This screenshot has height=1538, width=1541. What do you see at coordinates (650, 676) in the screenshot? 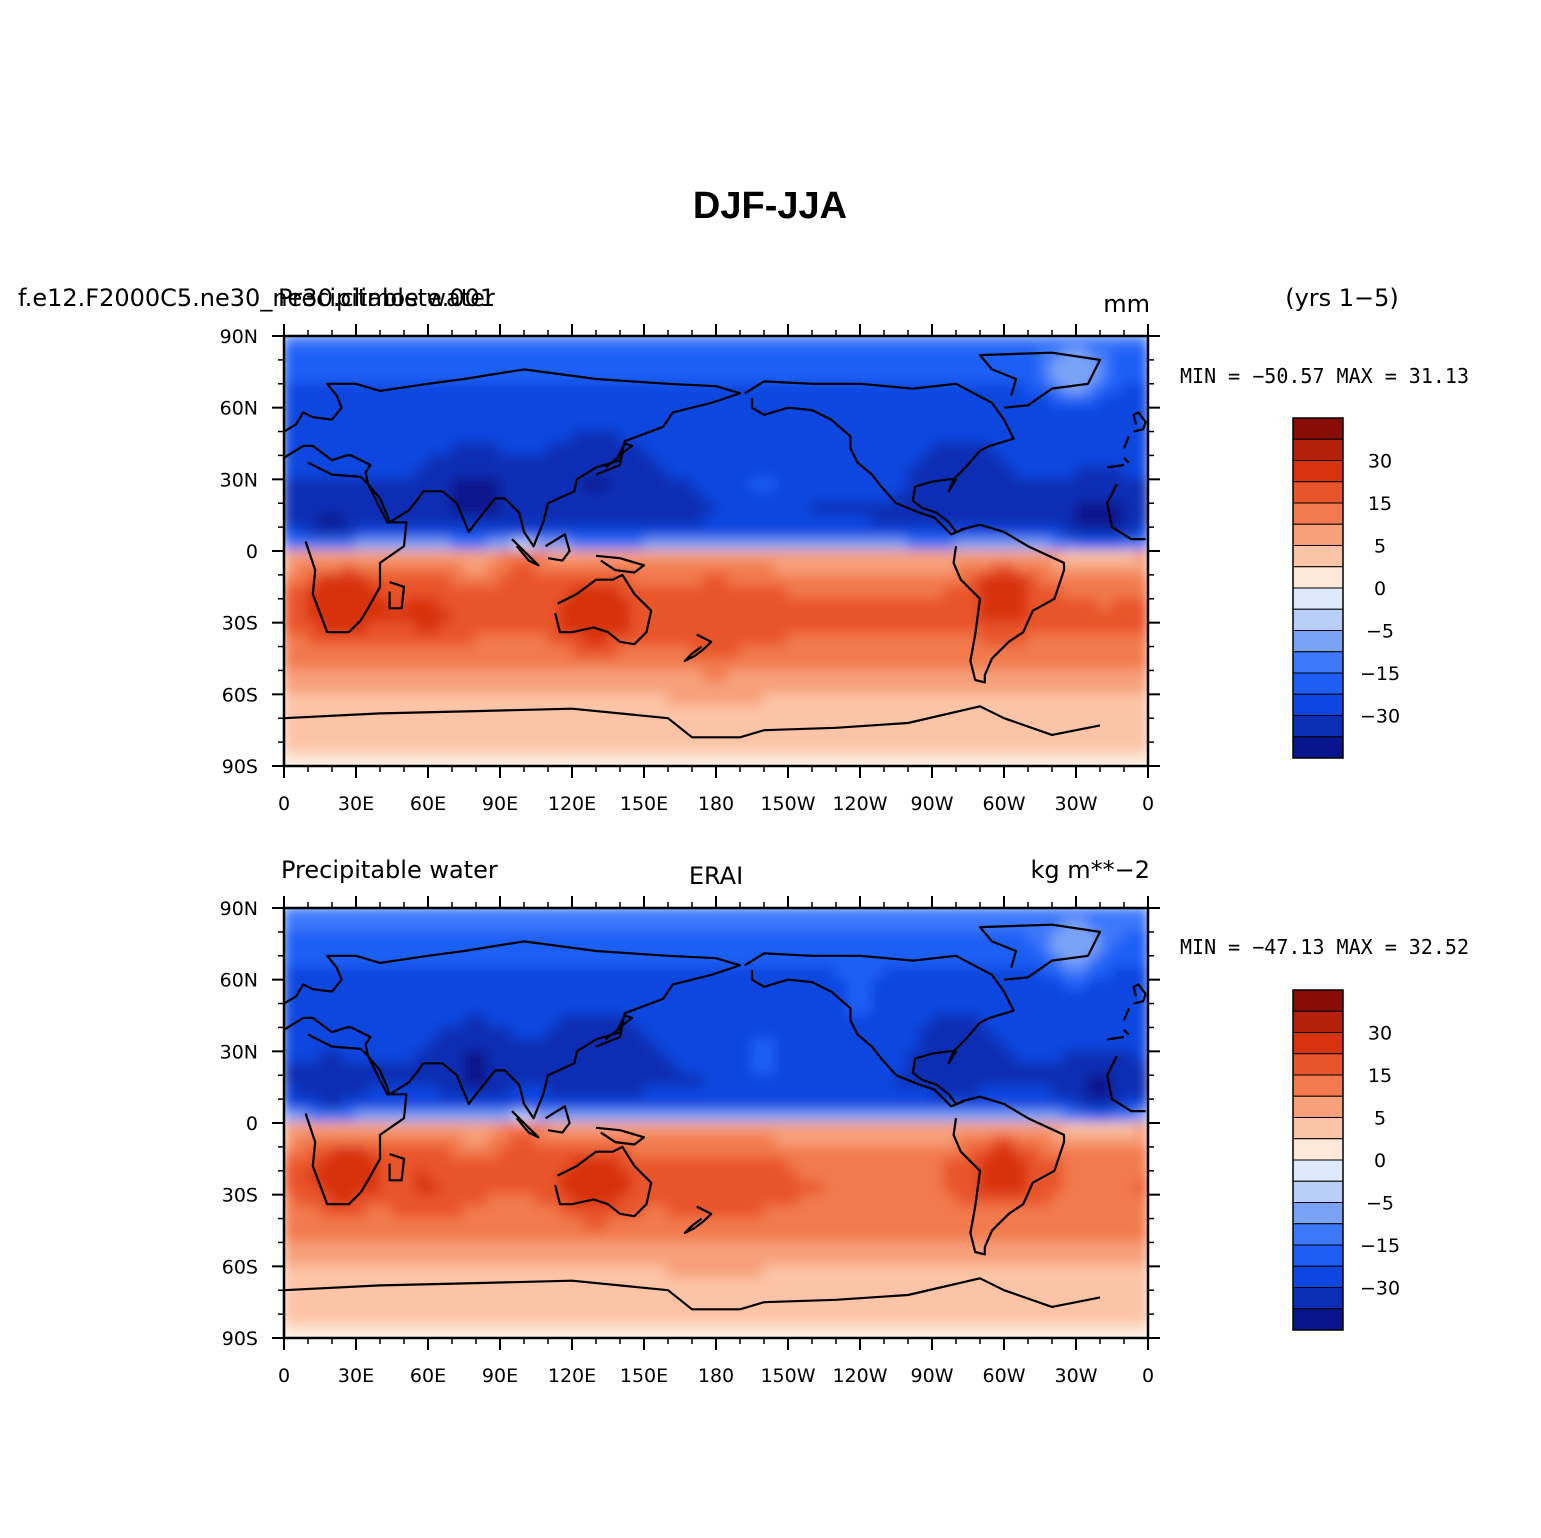
I see `field-cell-2046` at bounding box center [650, 676].